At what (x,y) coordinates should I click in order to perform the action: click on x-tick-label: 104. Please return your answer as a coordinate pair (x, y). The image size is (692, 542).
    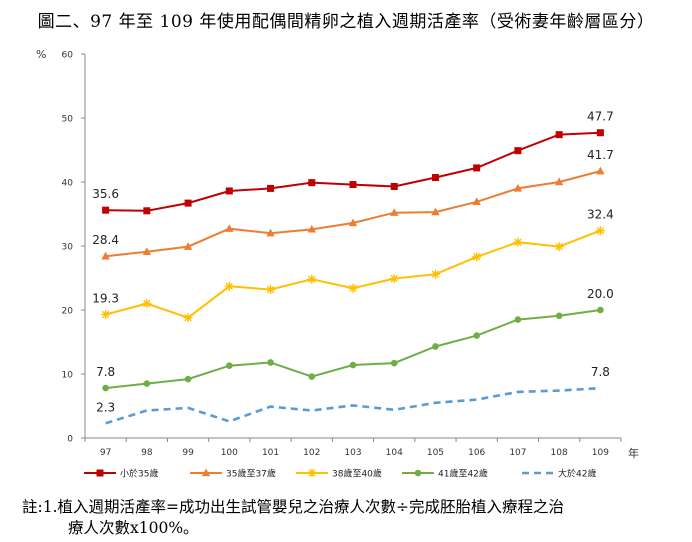
    Looking at the image, I should click on (394, 453).